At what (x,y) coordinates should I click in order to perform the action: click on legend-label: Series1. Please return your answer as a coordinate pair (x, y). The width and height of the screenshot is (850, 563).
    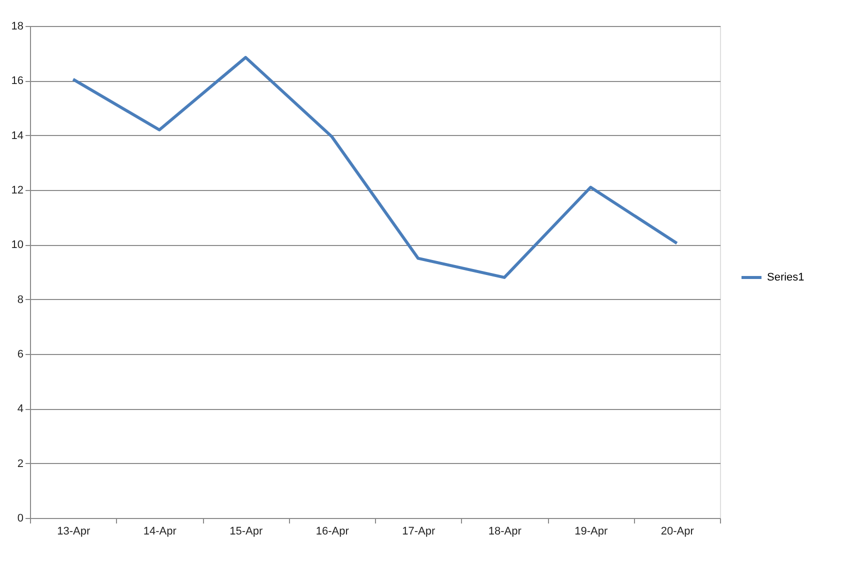
    Looking at the image, I should click on (785, 278).